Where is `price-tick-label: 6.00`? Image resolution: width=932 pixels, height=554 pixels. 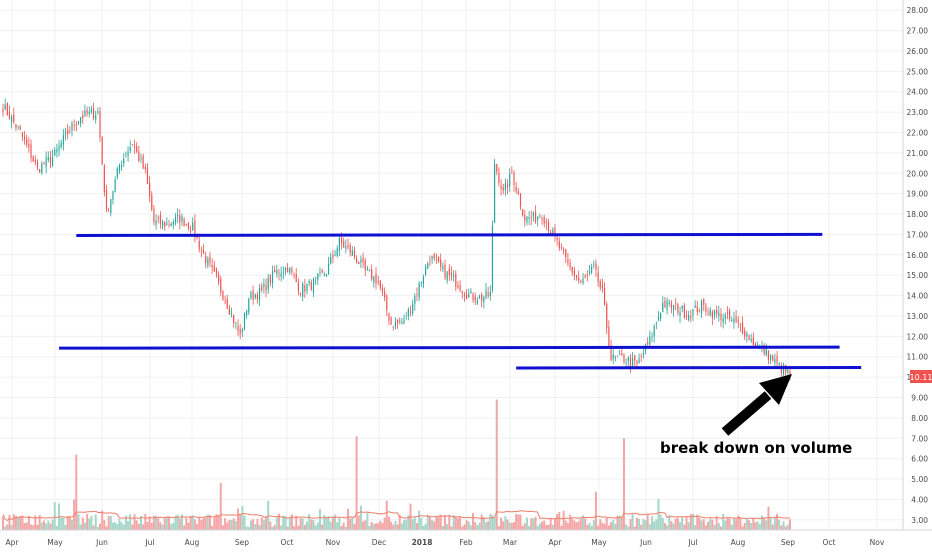
price-tick-label: 6.00 is located at coordinates (919, 459).